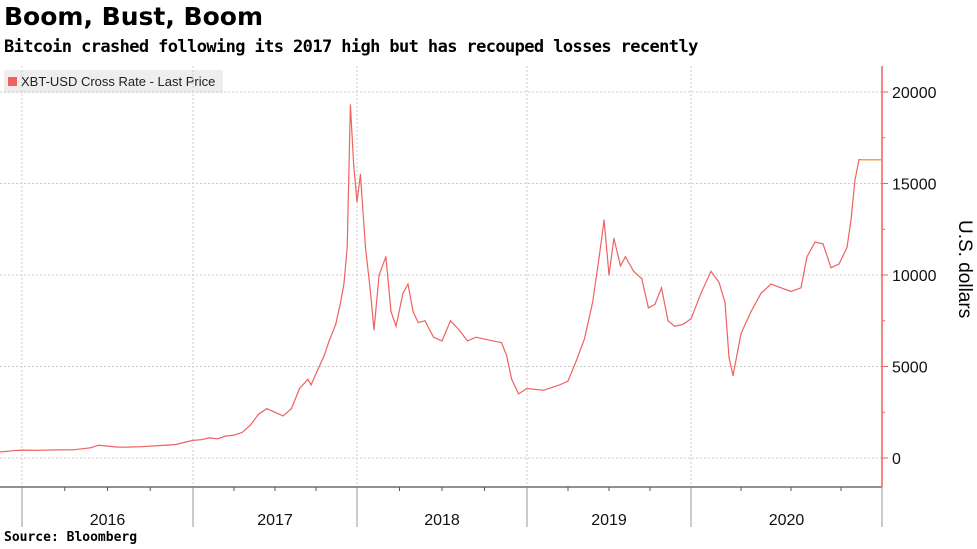 Image resolution: width=977 pixels, height=549 pixels. Describe the element at coordinates (133, 16) in the screenshot. I see `chart-title: Boom, Bust, Boom` at that location.